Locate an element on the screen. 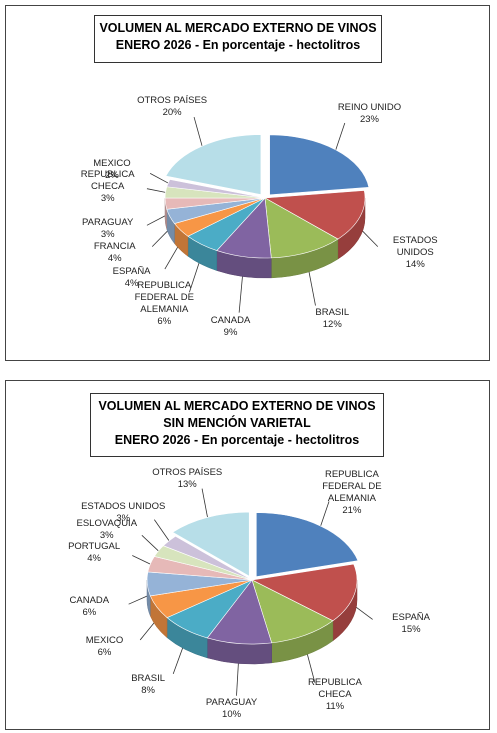 The image size is (497, 733). value-label: 13% is located at coordinates (187, 485).